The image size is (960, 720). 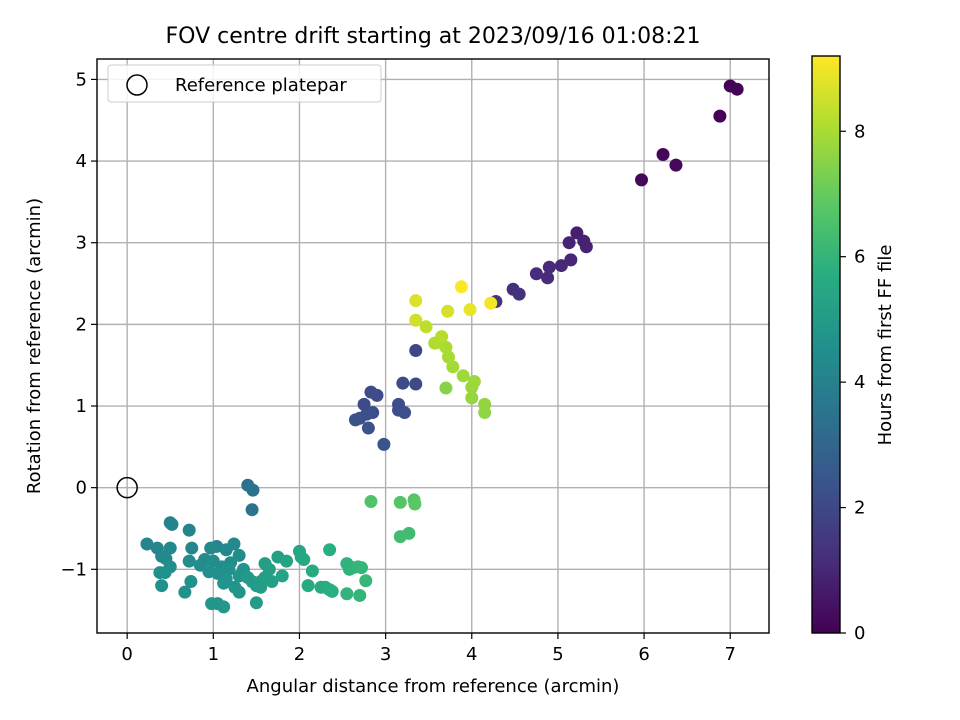 What do you see at coordinates (885, 345) in the screenshot?
I see `colorbar-label: Hours from first FF file` at bounding box center [885, 345].